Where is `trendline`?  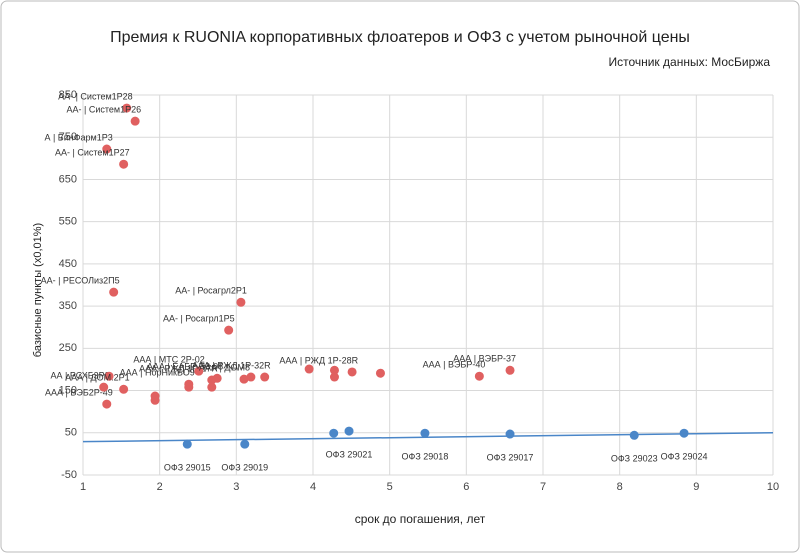
trendline is located at coordinates (428, 437).